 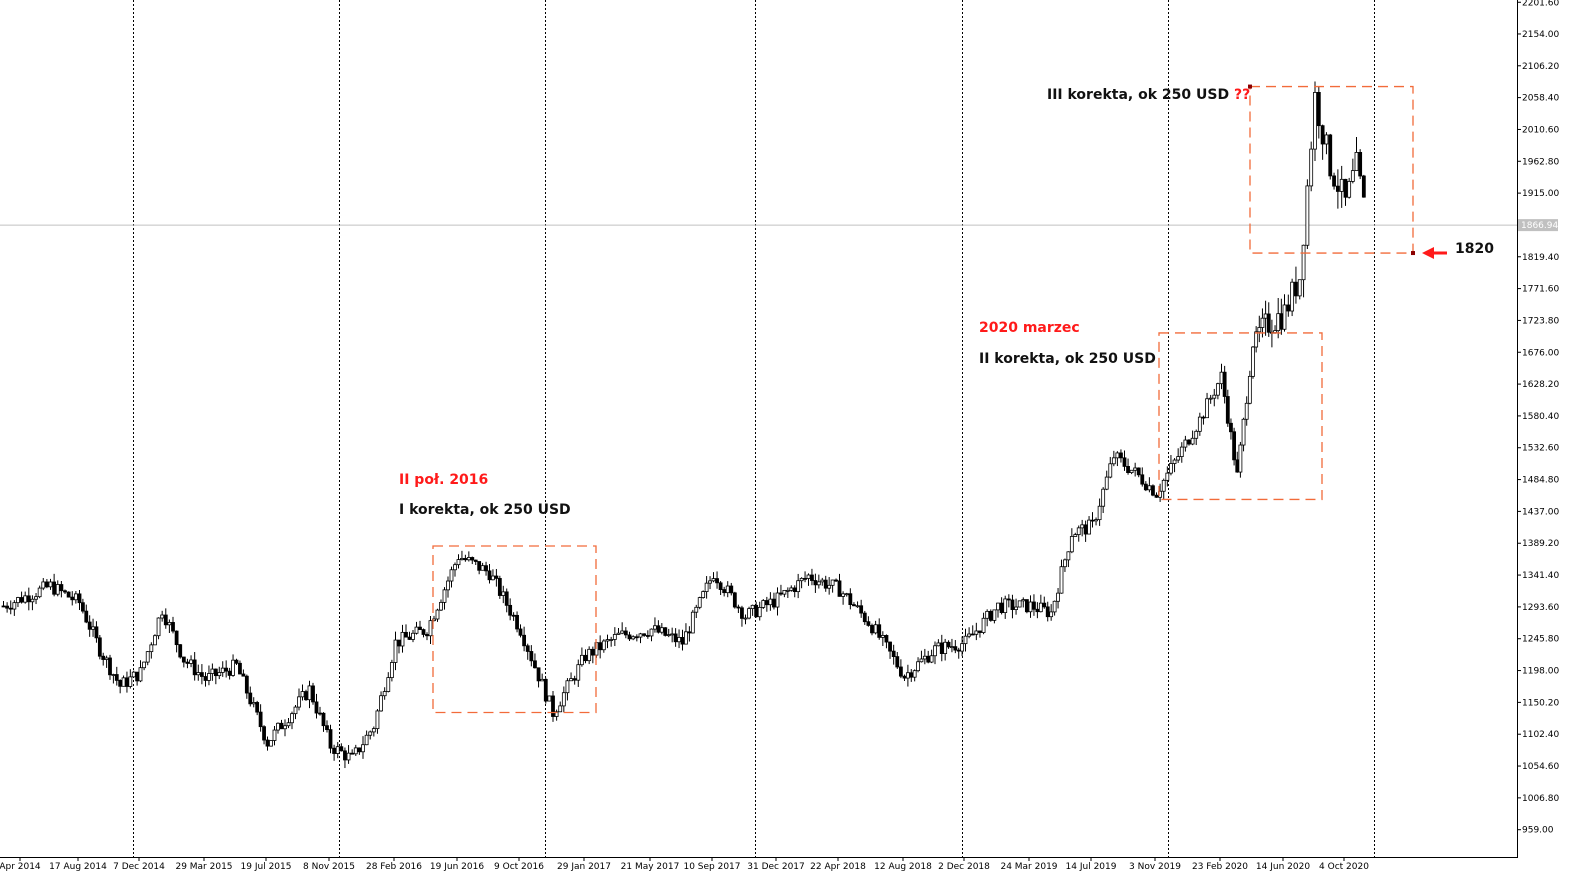 I want to click on box3-corner-bottom-right, so click(x=1413, y=253).